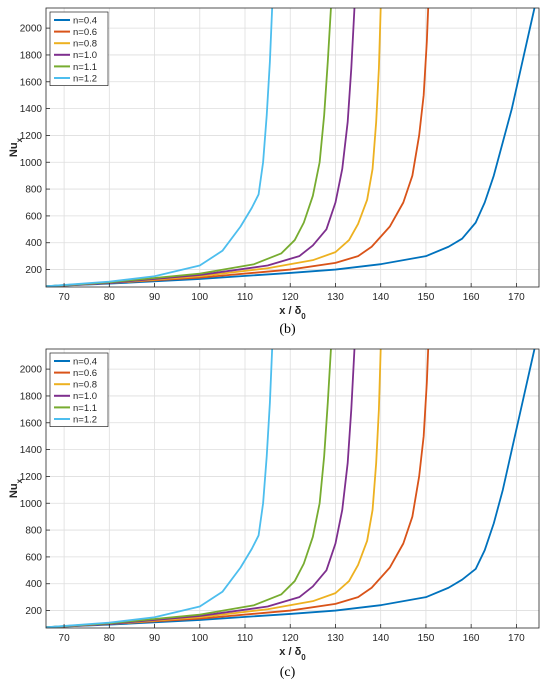 This screenshot has width=550, height=687. I want to click on figure-caption: (b), so click(287, 329).